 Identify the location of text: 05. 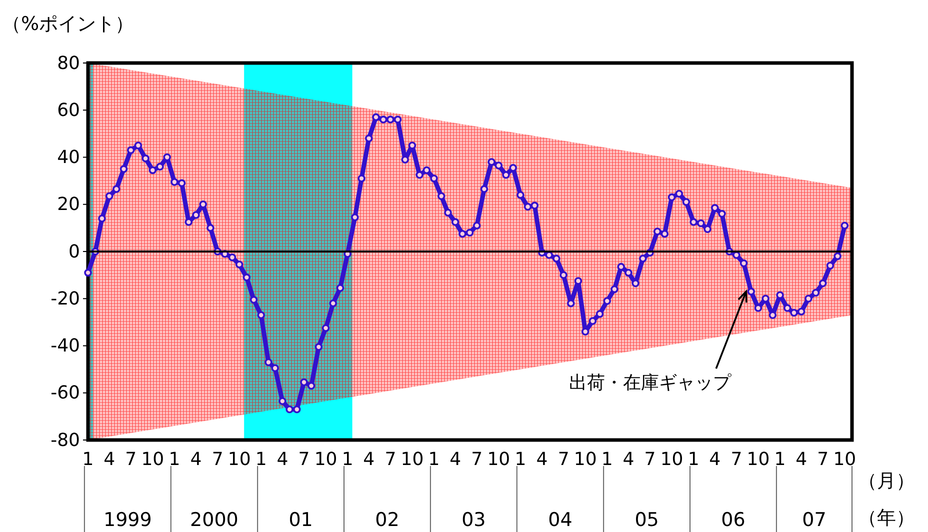
(646, 520).